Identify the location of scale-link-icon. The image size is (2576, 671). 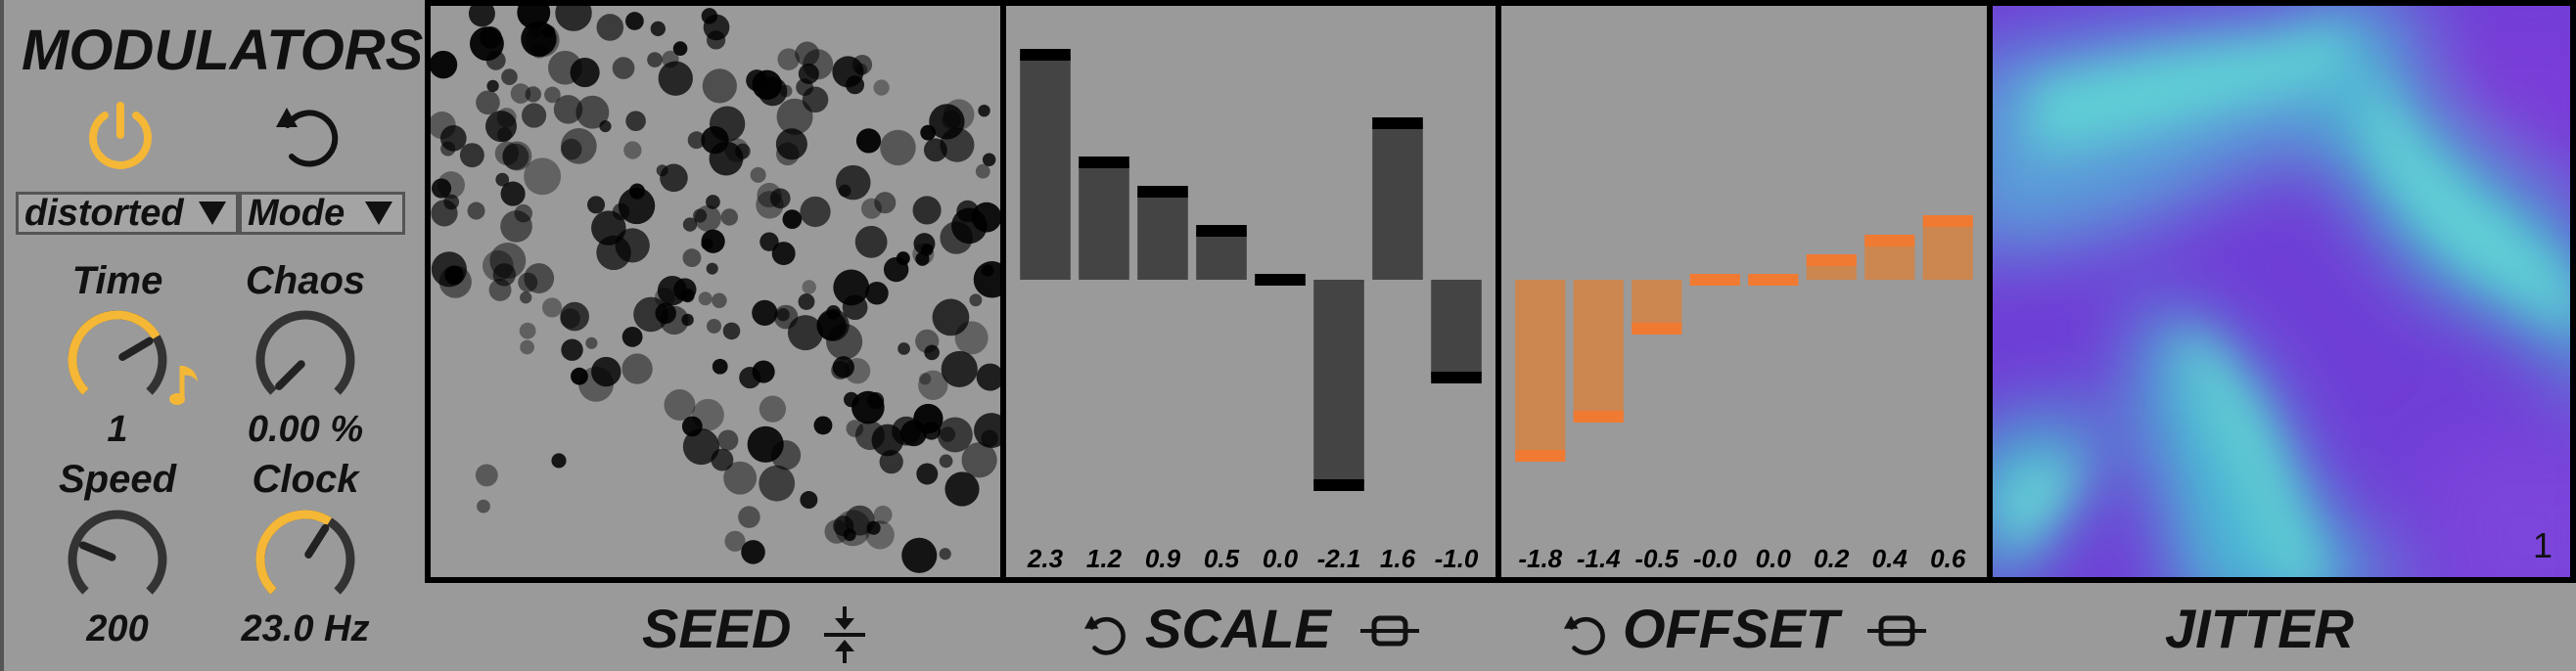
(1389, 631).